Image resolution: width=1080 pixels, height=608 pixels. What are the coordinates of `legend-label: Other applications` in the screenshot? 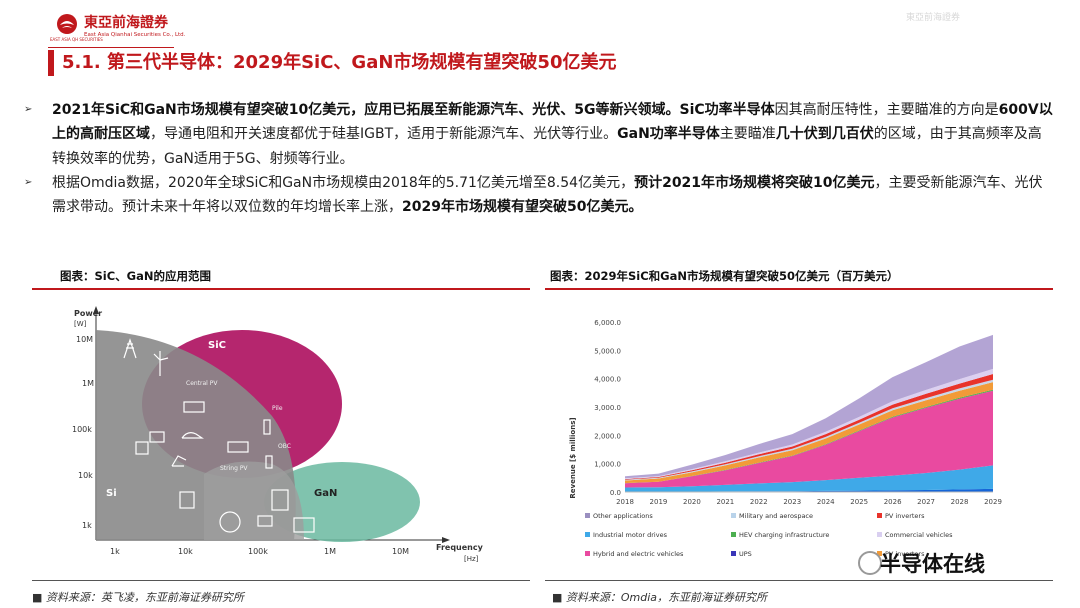 It's located at (623, 516).